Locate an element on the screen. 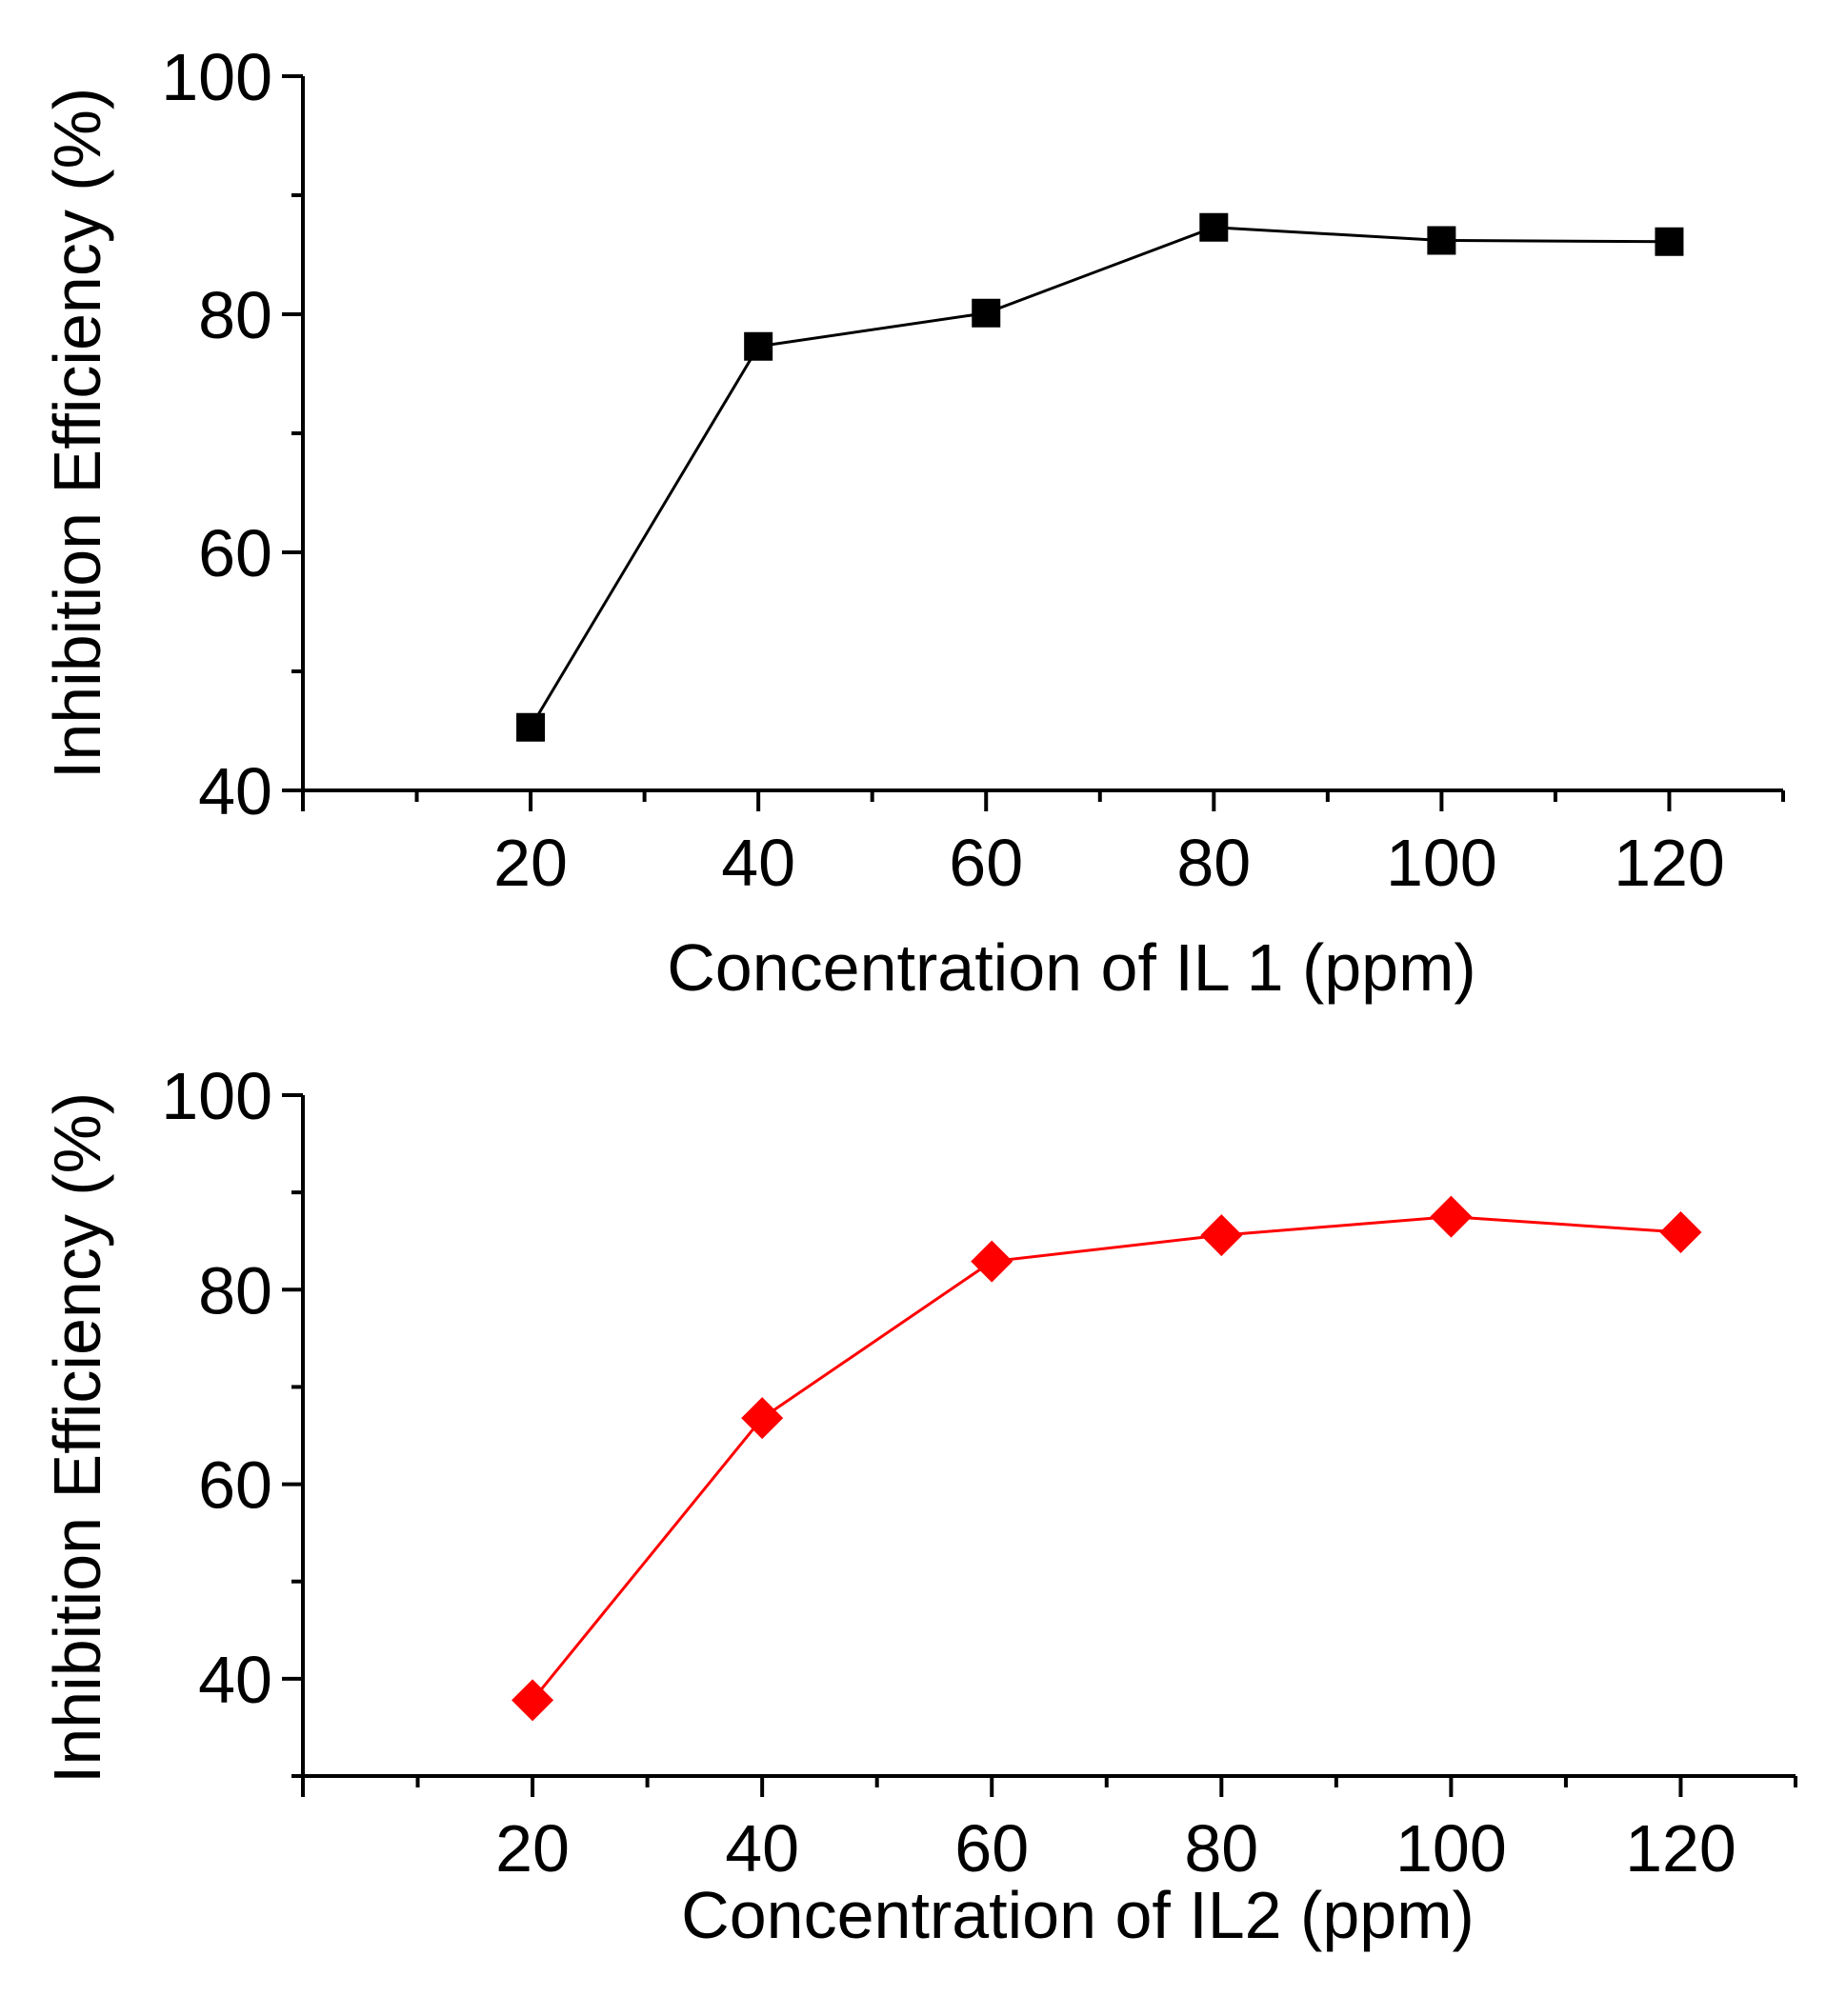 The width and height of the screenshot is (1826, 2016). chart1-x-tick-label: 120 is located at coordinates (1670, 863).